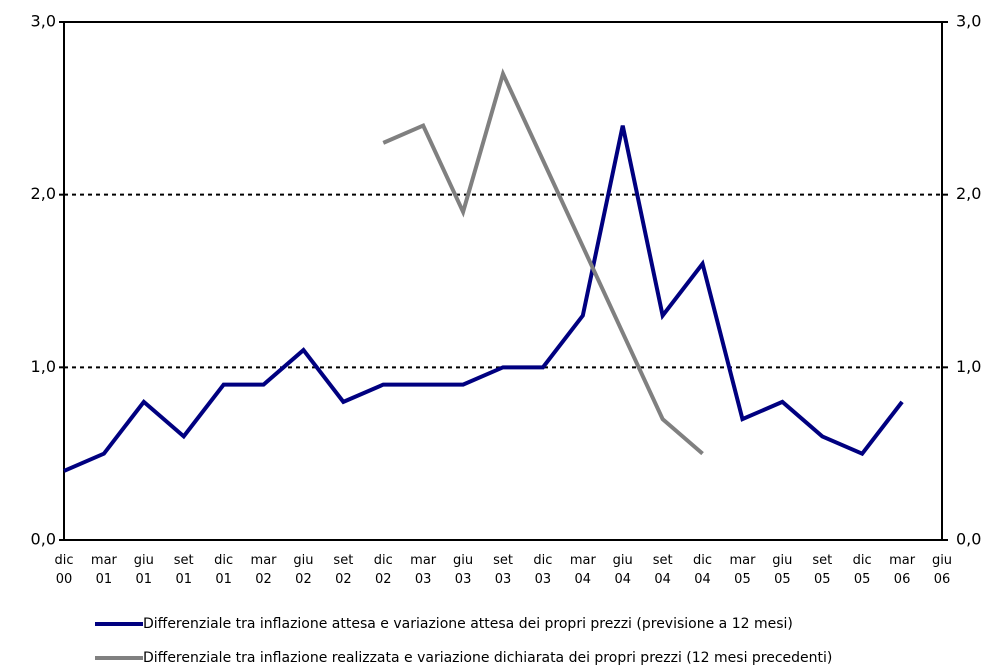 Image resolution: width=998 pixels, height=671 pixels. Describe the element at coordinates (862, 570) in the screenshot. I see `x-tick-label: dic 05` at that location.